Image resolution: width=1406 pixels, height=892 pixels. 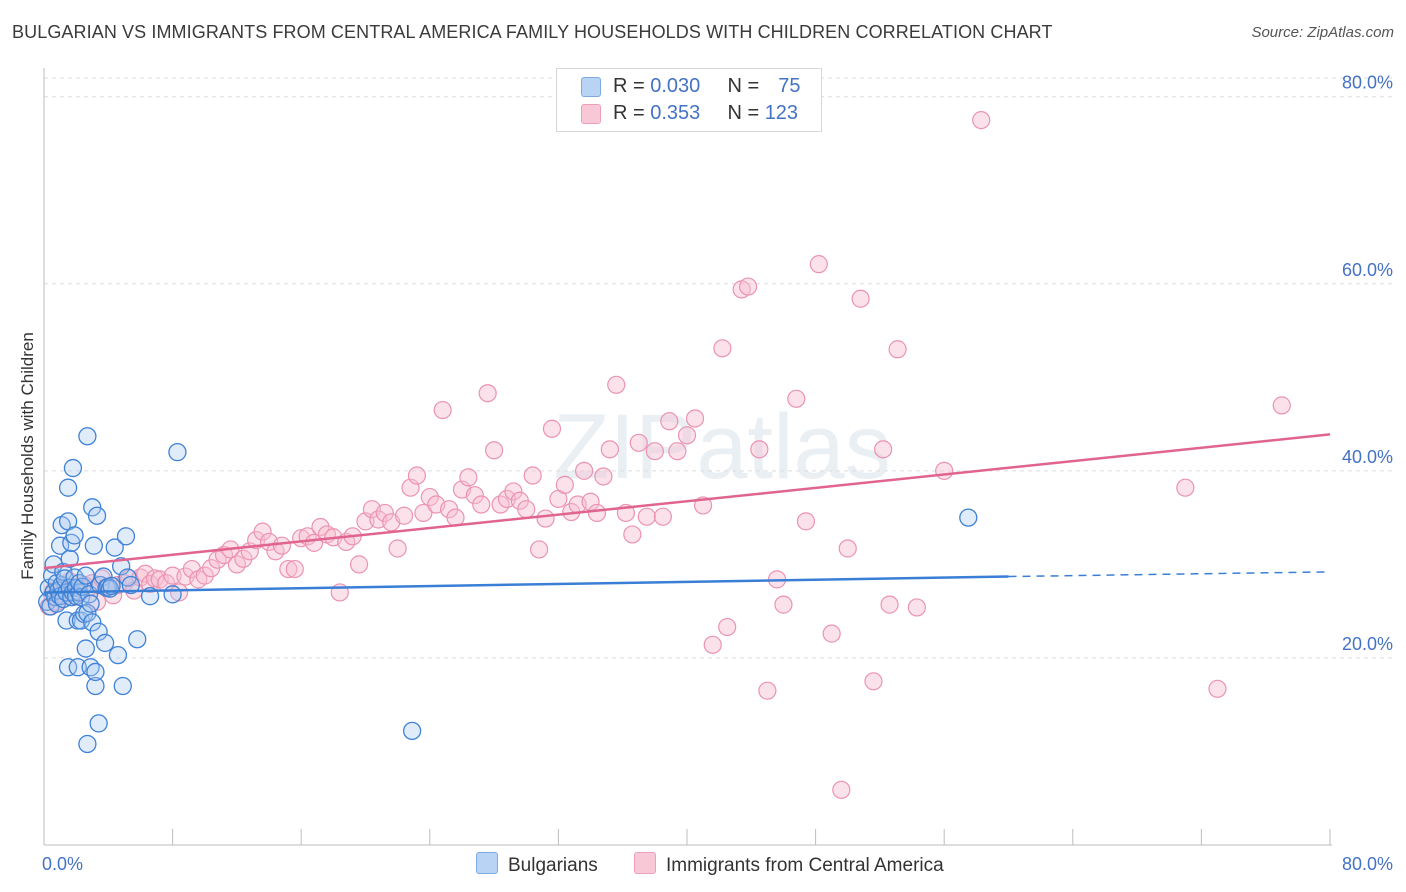 I want to click on bottom-legend-pink: Immigrants from Central America, so click(x=789, y=864).